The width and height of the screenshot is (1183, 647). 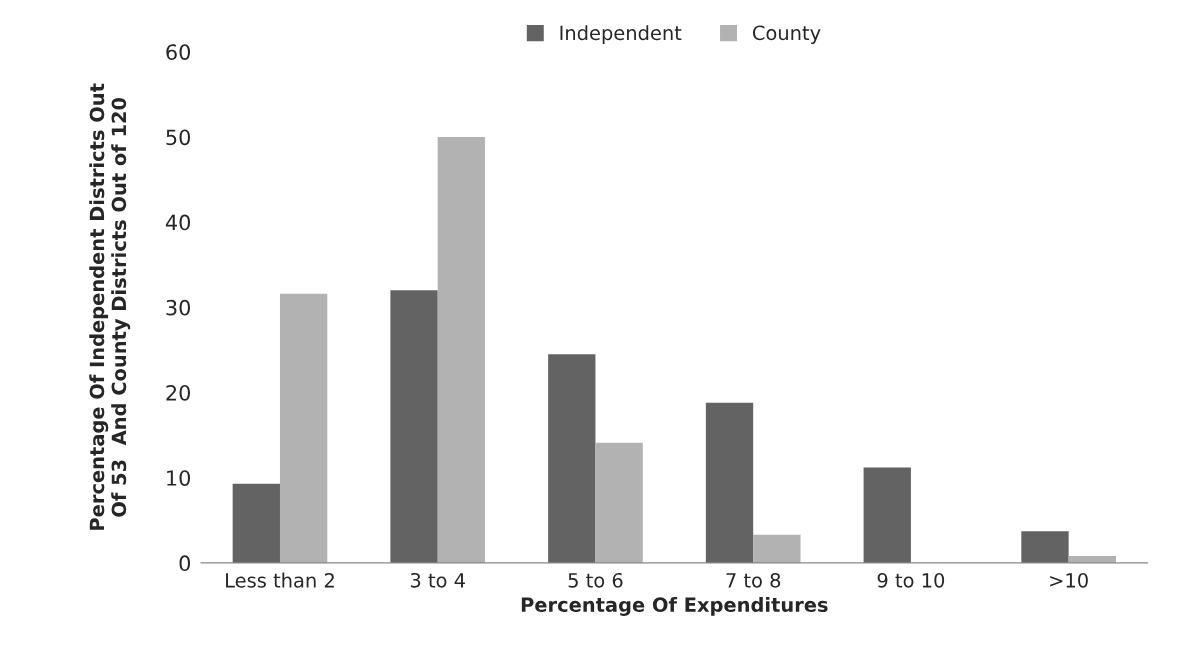 I want to click on y-axis-title: Percentage Of Independent Districts Out Of 53 And County Districts Out of 120, so click(x=110, y=306).